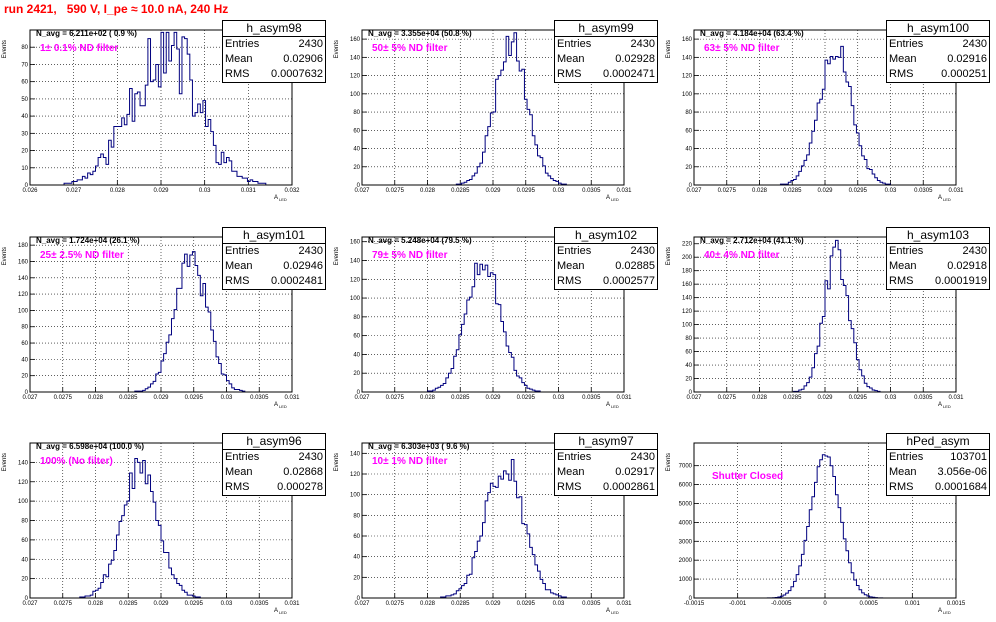  What do you see at coordinates (967, 59) in the screenshot?
I see `stats-value: 0.02916` at bounding box center [967, 59].